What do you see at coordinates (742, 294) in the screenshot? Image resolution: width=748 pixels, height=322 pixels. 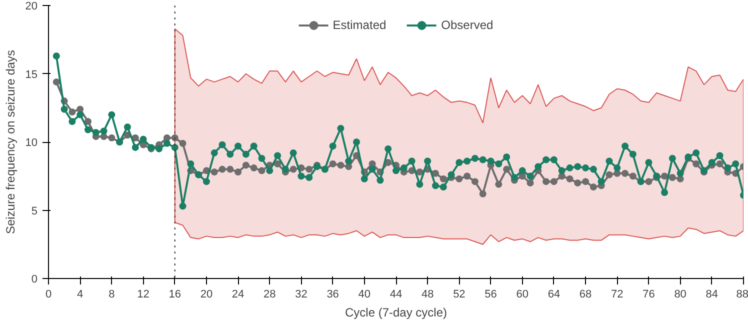 I see `x-tick-label: 88` at bounding box center [742, 294].